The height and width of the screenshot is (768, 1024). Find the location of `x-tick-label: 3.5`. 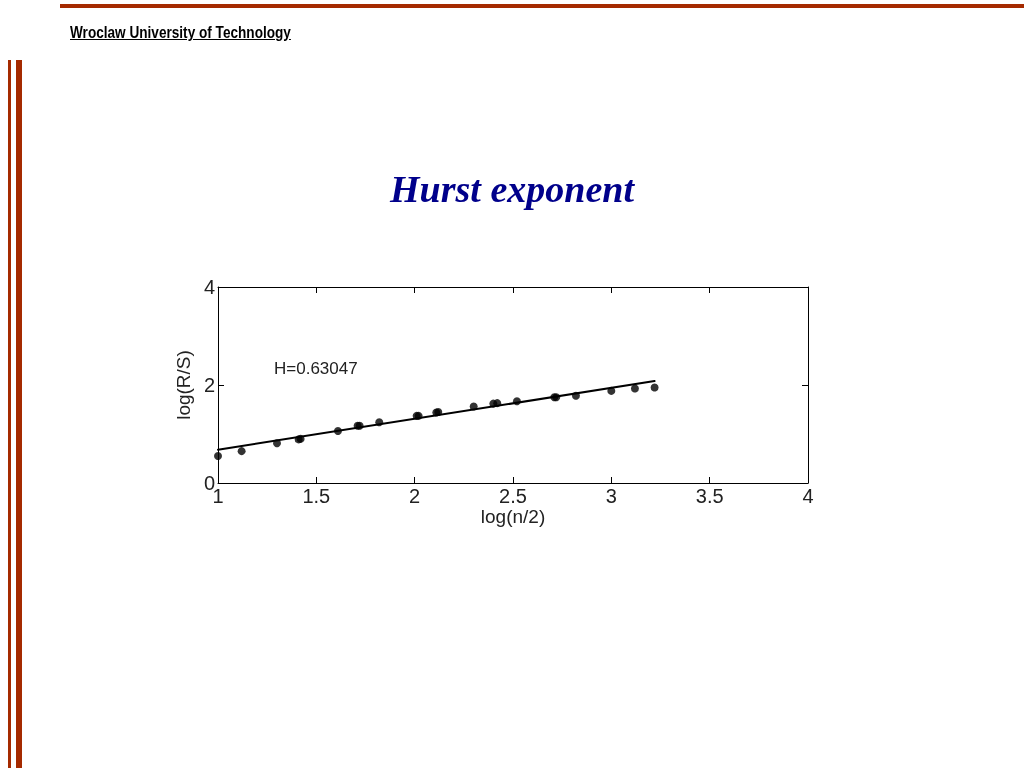

x-tick-label: 3.5 is located at coordinates (709, 496).